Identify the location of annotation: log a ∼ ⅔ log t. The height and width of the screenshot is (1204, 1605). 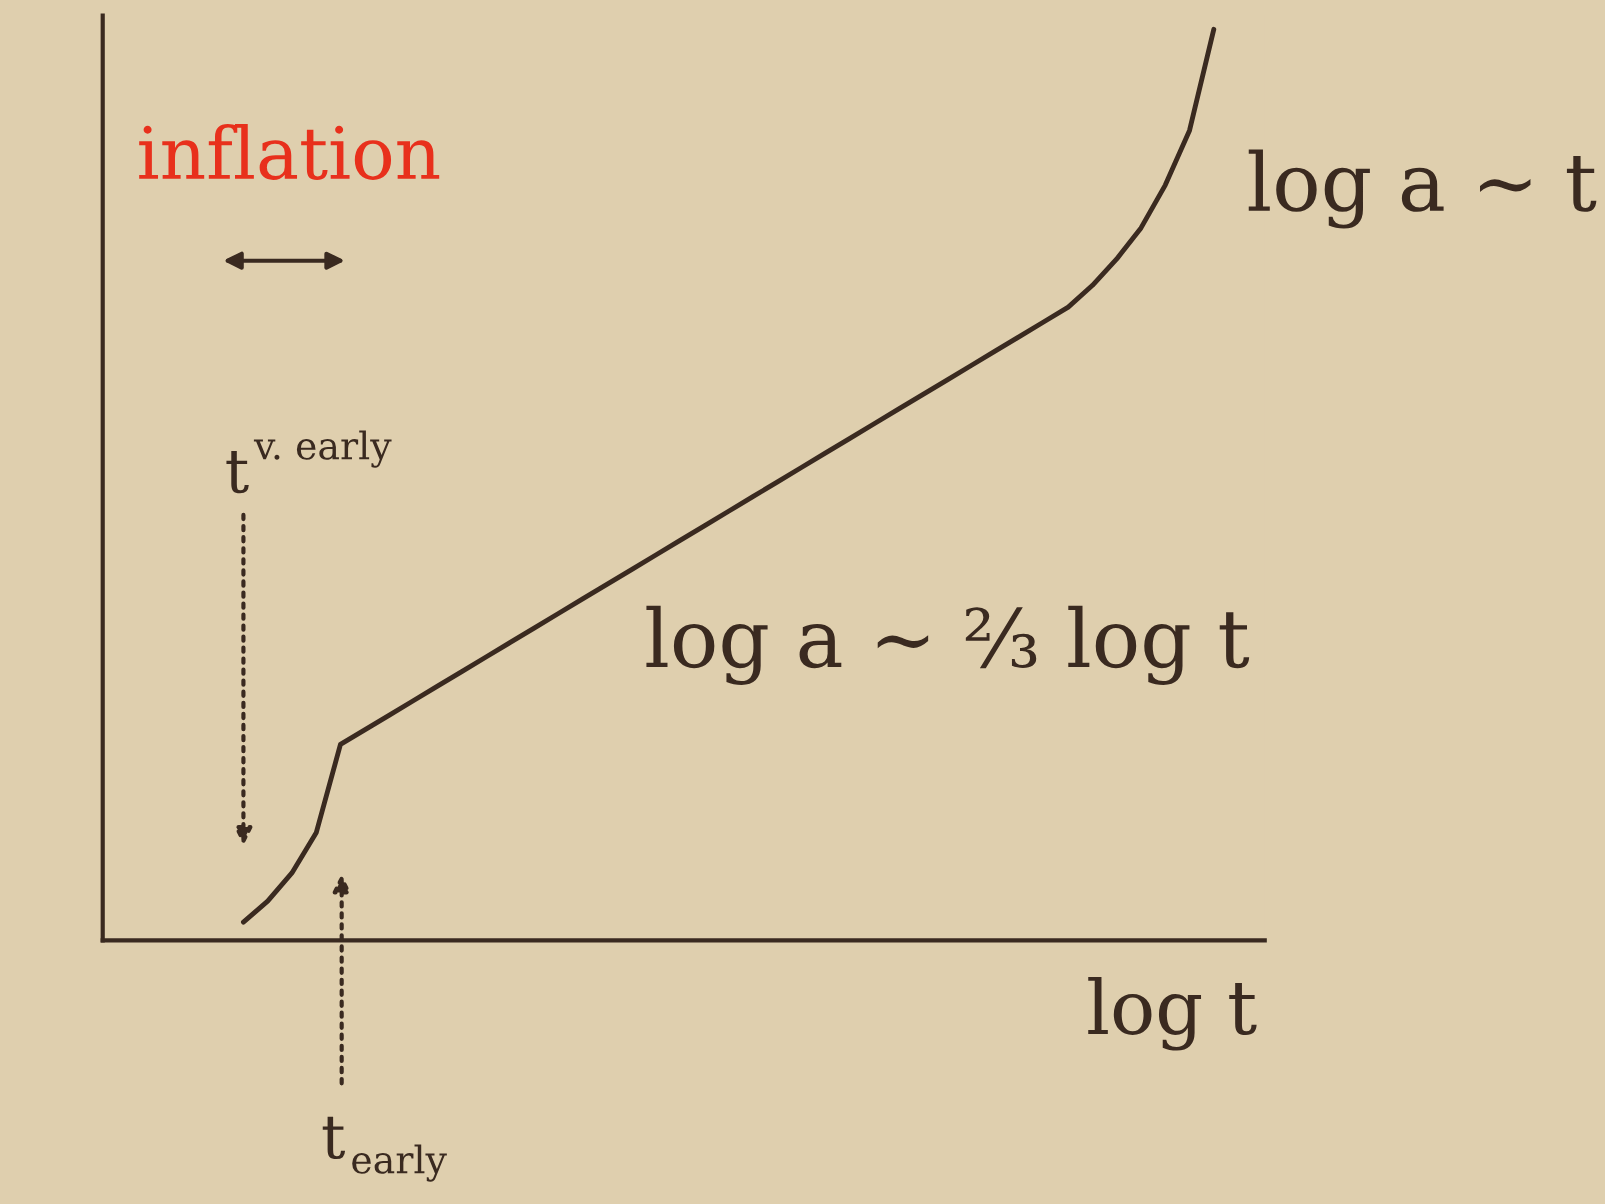
(948, 645).